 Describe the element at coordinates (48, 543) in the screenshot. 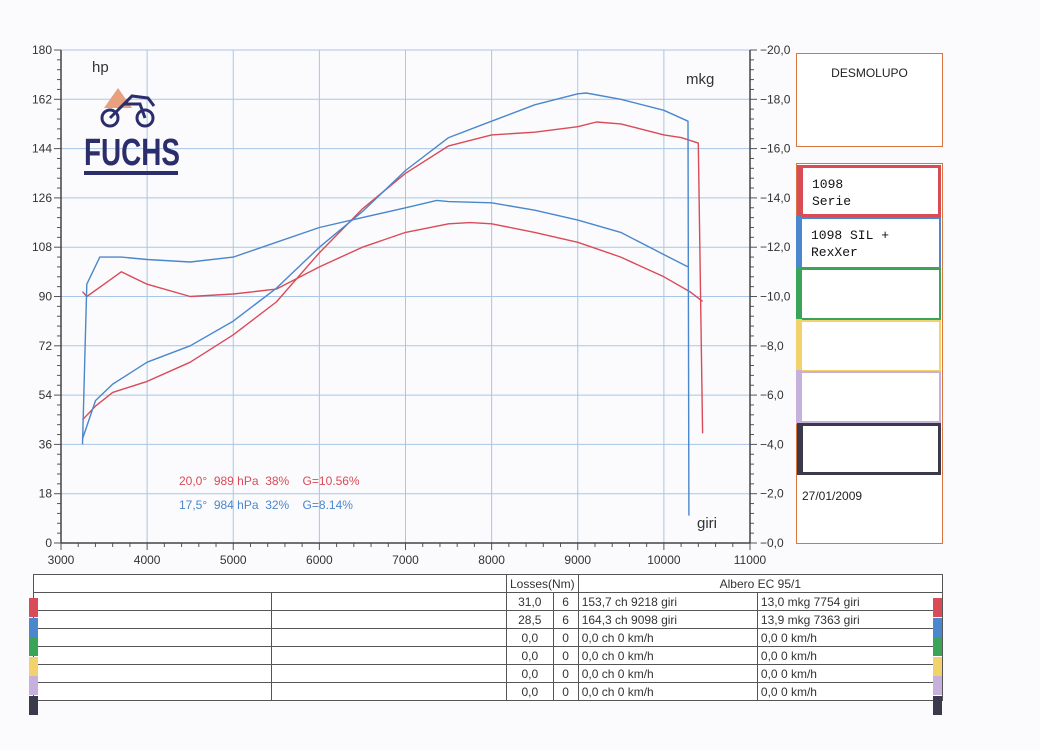

I see `y-left-tick-label: 0` at that location.